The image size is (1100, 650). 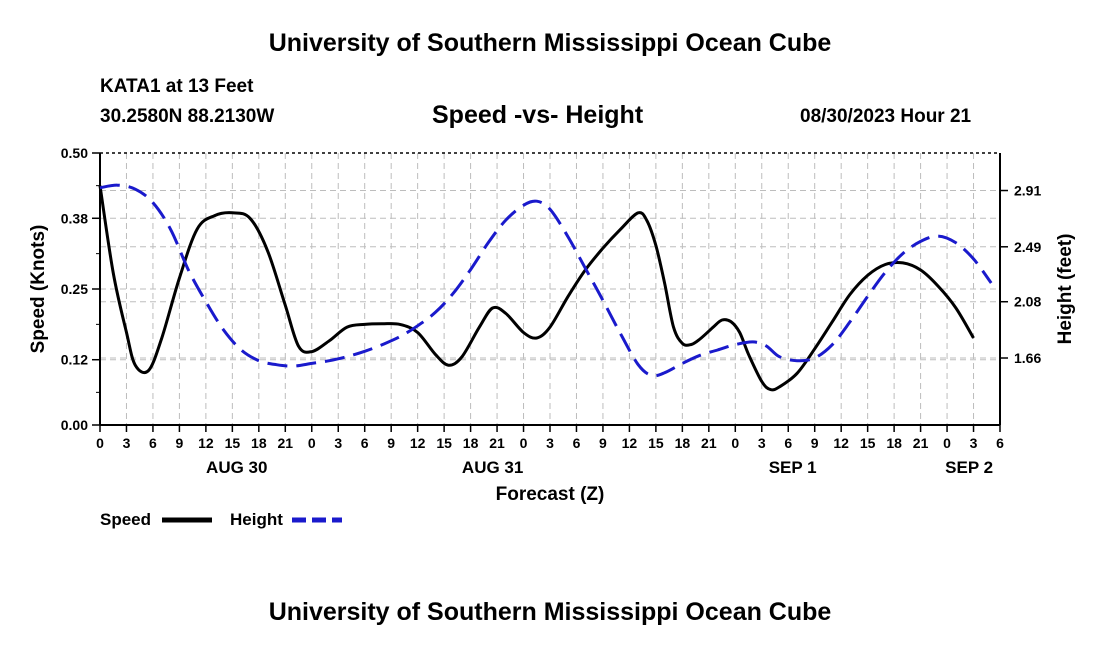 I want to click on legend: Speed Height, so click(x=221, y=519).